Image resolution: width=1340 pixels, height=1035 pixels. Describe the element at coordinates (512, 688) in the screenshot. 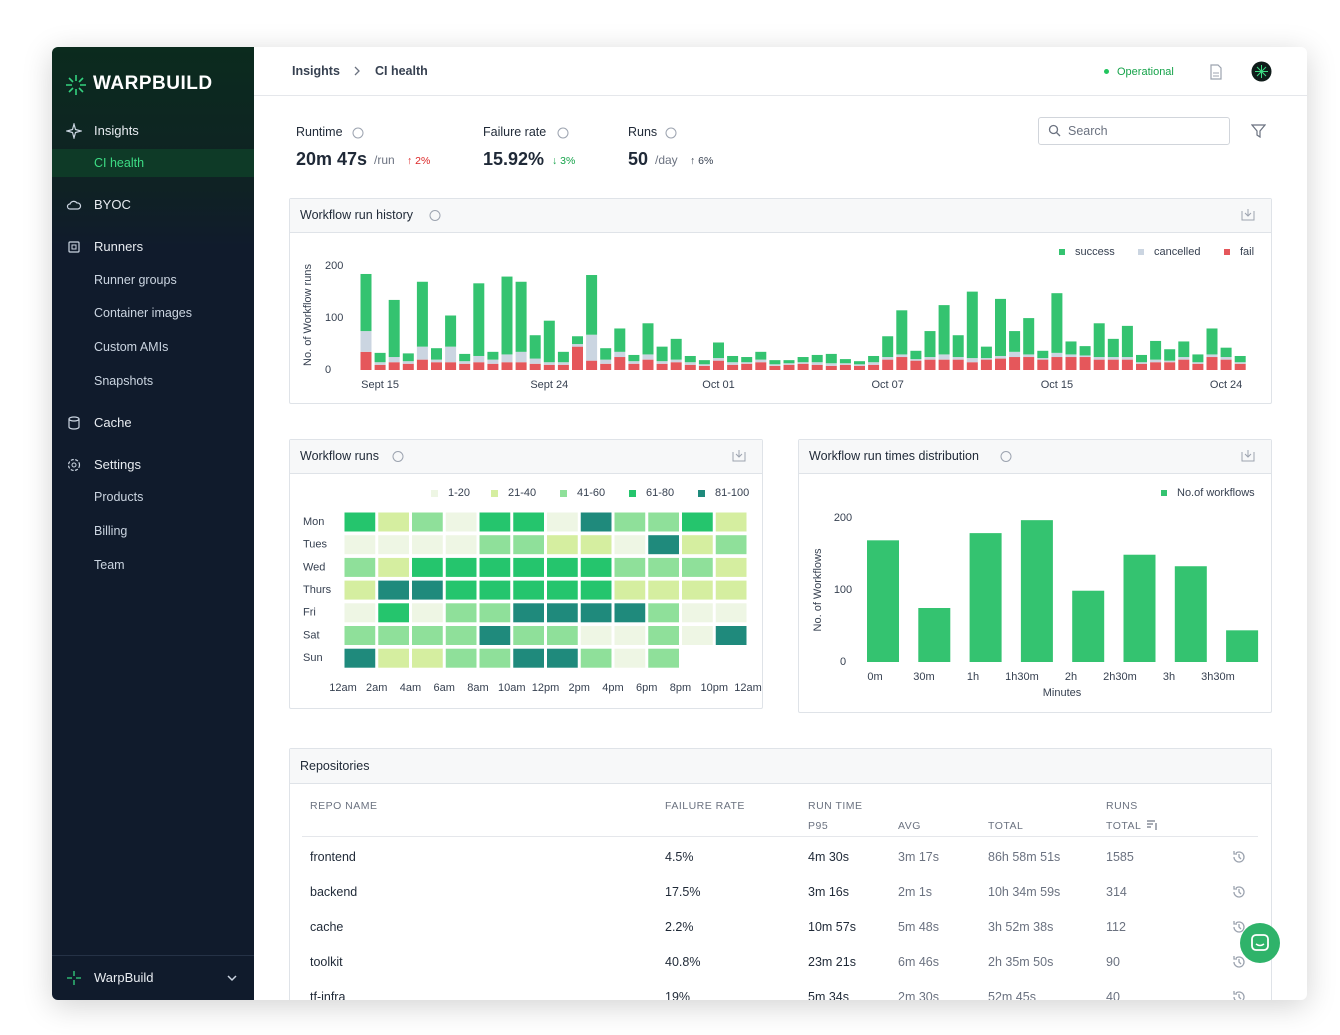

I see `x-tick-label: 10am` at that location.